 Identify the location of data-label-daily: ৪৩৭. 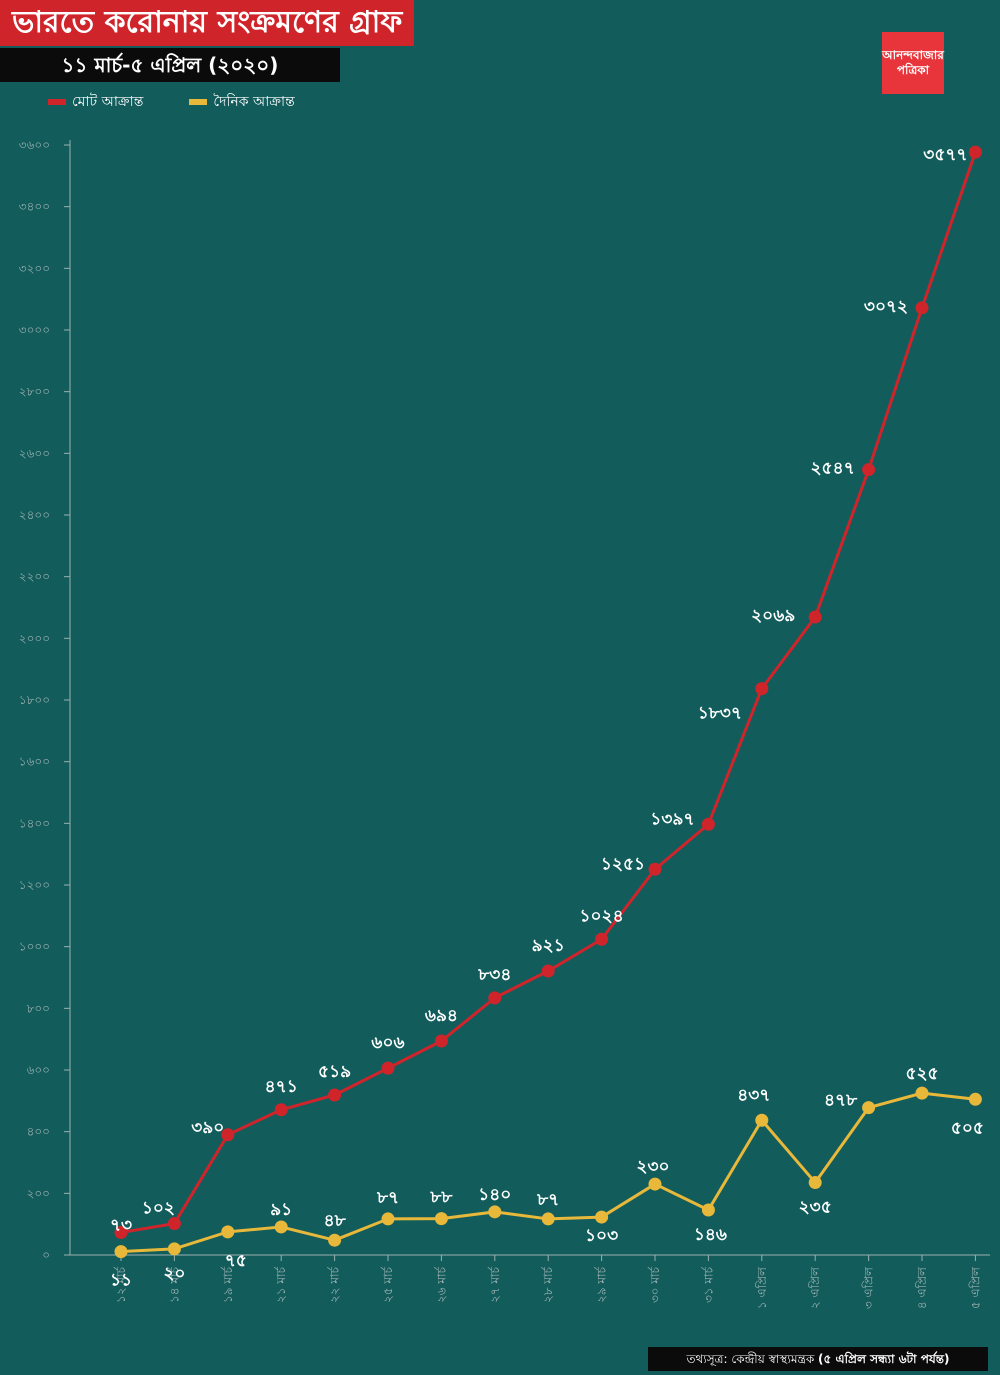
(753, 1095).